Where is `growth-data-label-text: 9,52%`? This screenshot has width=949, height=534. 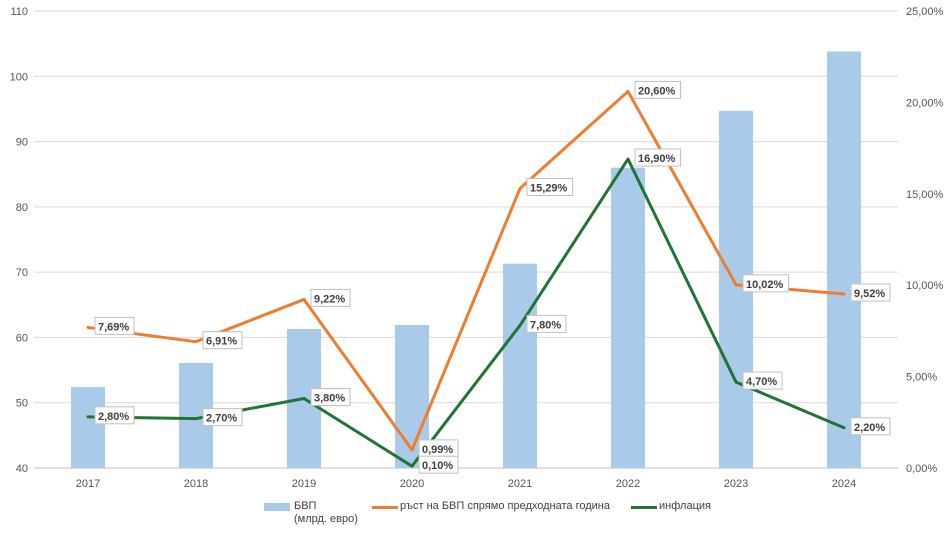 growth-data-label-text: 9,52% is located at coordinates (869, 294).